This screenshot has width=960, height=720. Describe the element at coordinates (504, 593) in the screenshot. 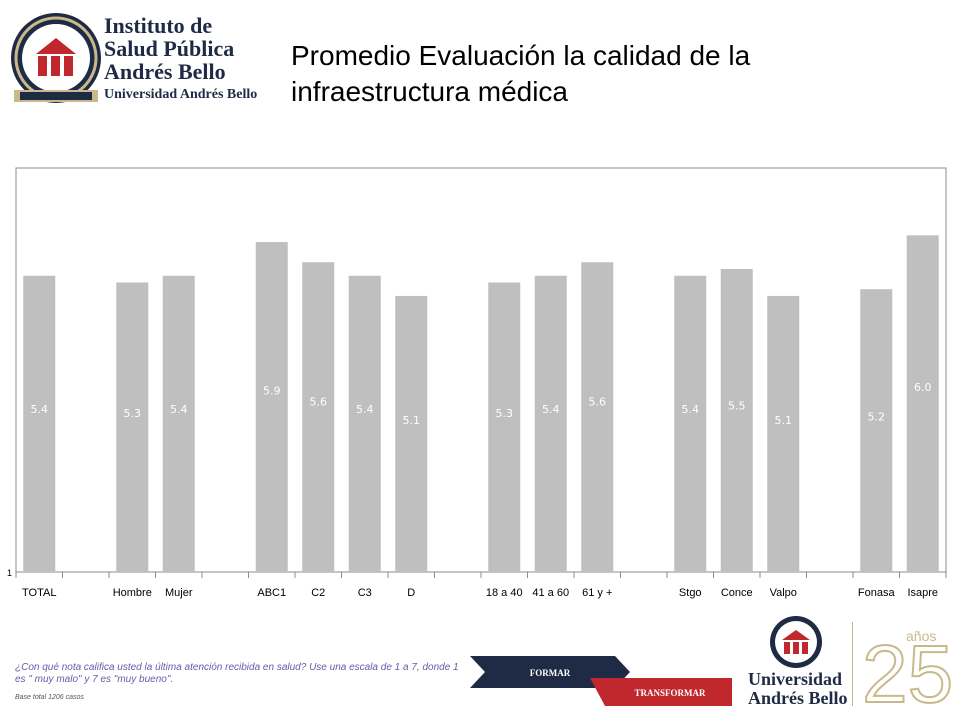

I see `x-tick-label: 18 a 40` at that location.